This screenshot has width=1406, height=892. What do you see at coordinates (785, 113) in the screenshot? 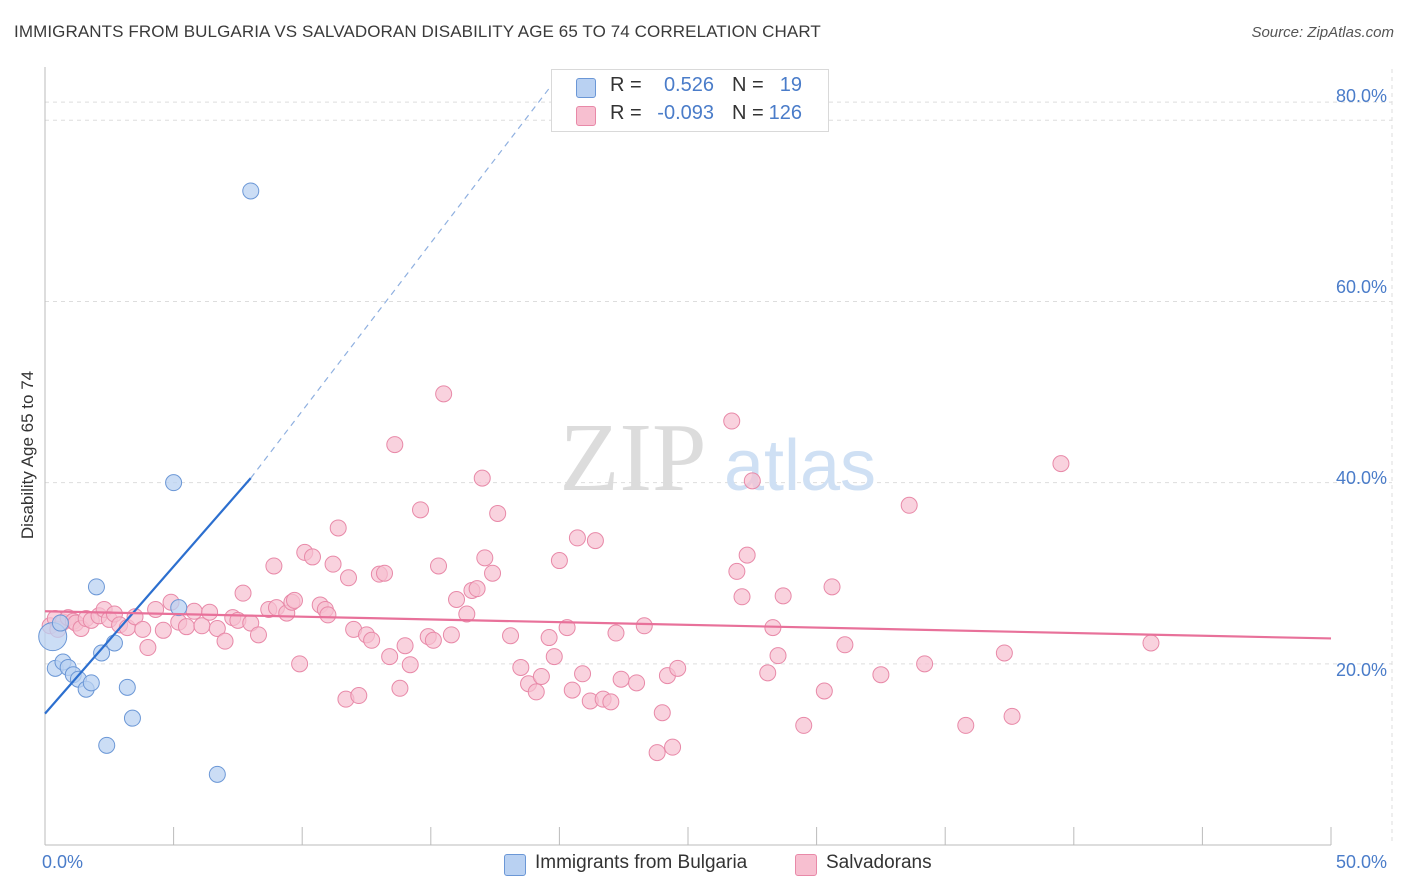
I see `n-value: 126` at bounding box center [785, 113].